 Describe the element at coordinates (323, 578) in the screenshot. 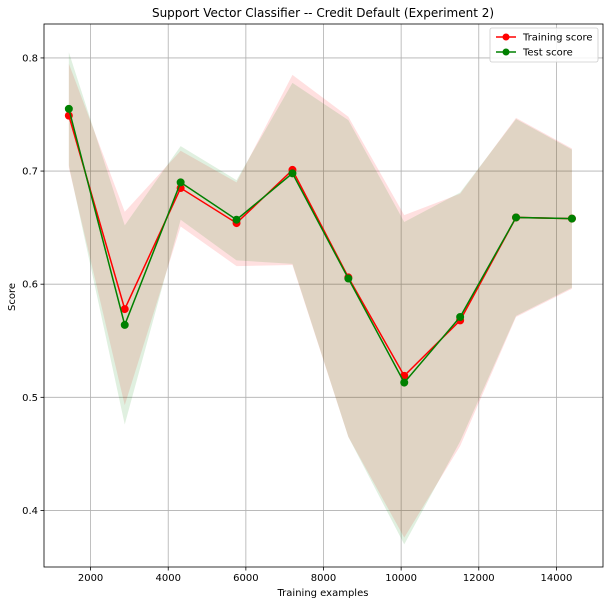

I see `x-tick-label: 8000` at that location.